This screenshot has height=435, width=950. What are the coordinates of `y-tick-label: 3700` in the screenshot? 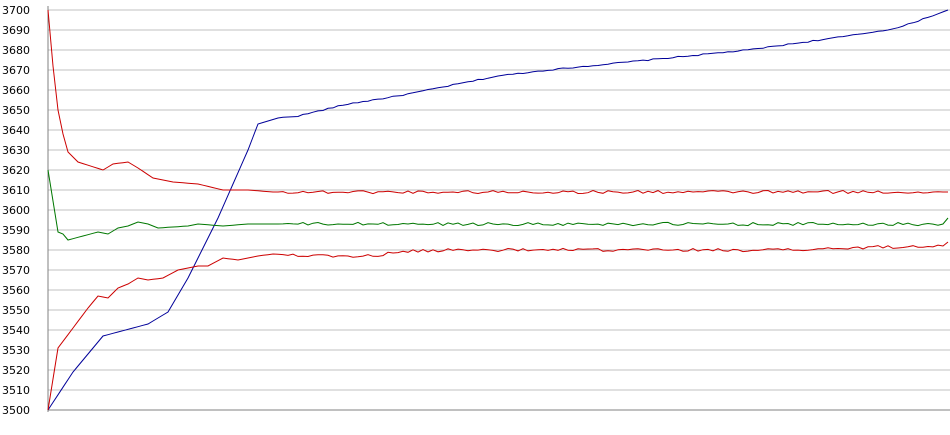 It's located at (16, 10).